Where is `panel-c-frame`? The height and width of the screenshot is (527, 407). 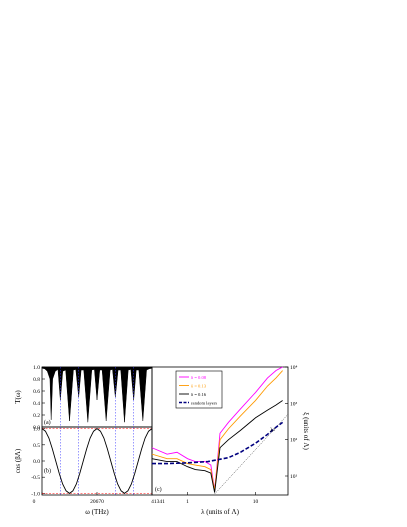 panel-c-frame is located at coordinates (220, 431).